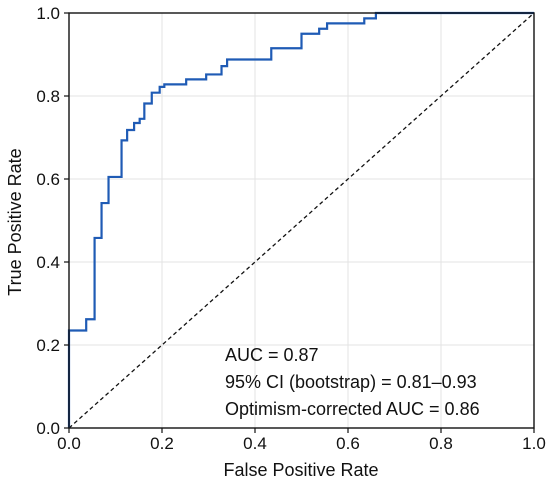 Image resolution: width=550 pixels, height=484 pixels. I want to click on x-tick-label: 0.8, so click(441, 443).